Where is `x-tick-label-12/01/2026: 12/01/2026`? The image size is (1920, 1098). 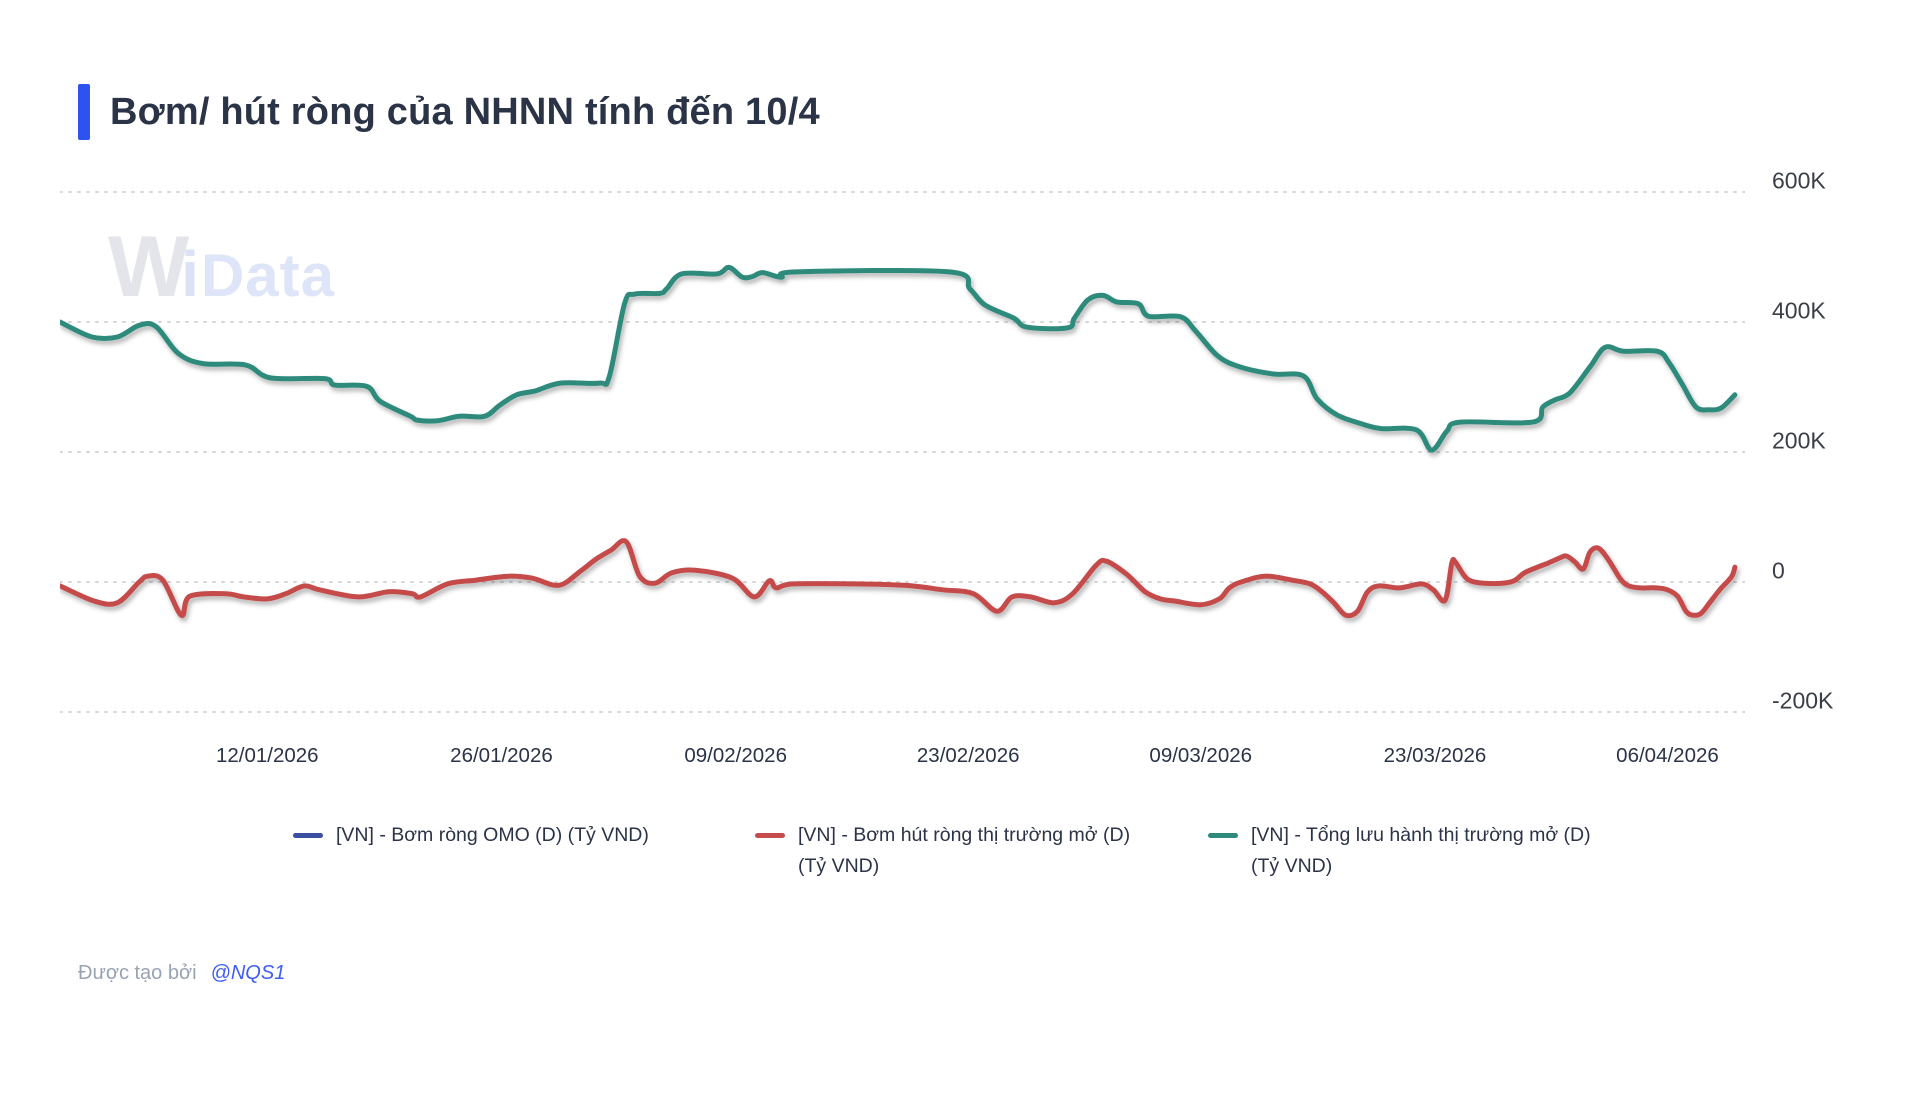
x-tick-label-12/01/2026: 12/01/2026 is located at coordinates (267, 755).